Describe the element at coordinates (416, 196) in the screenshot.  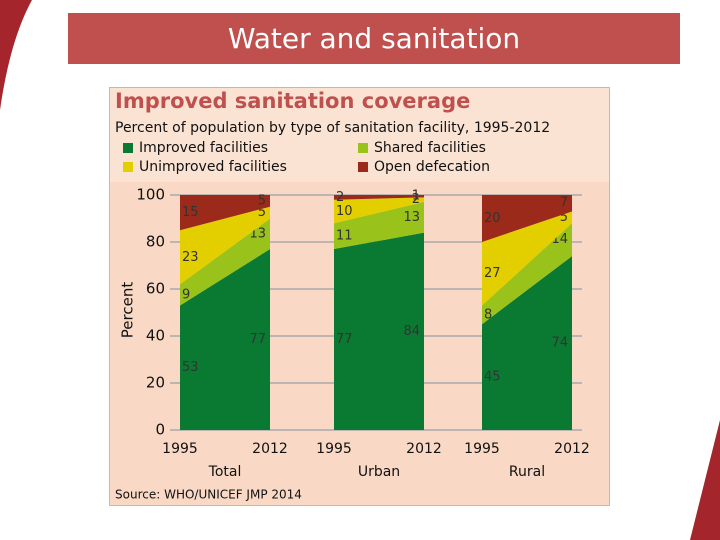
I see `data-label: 1` at that location.